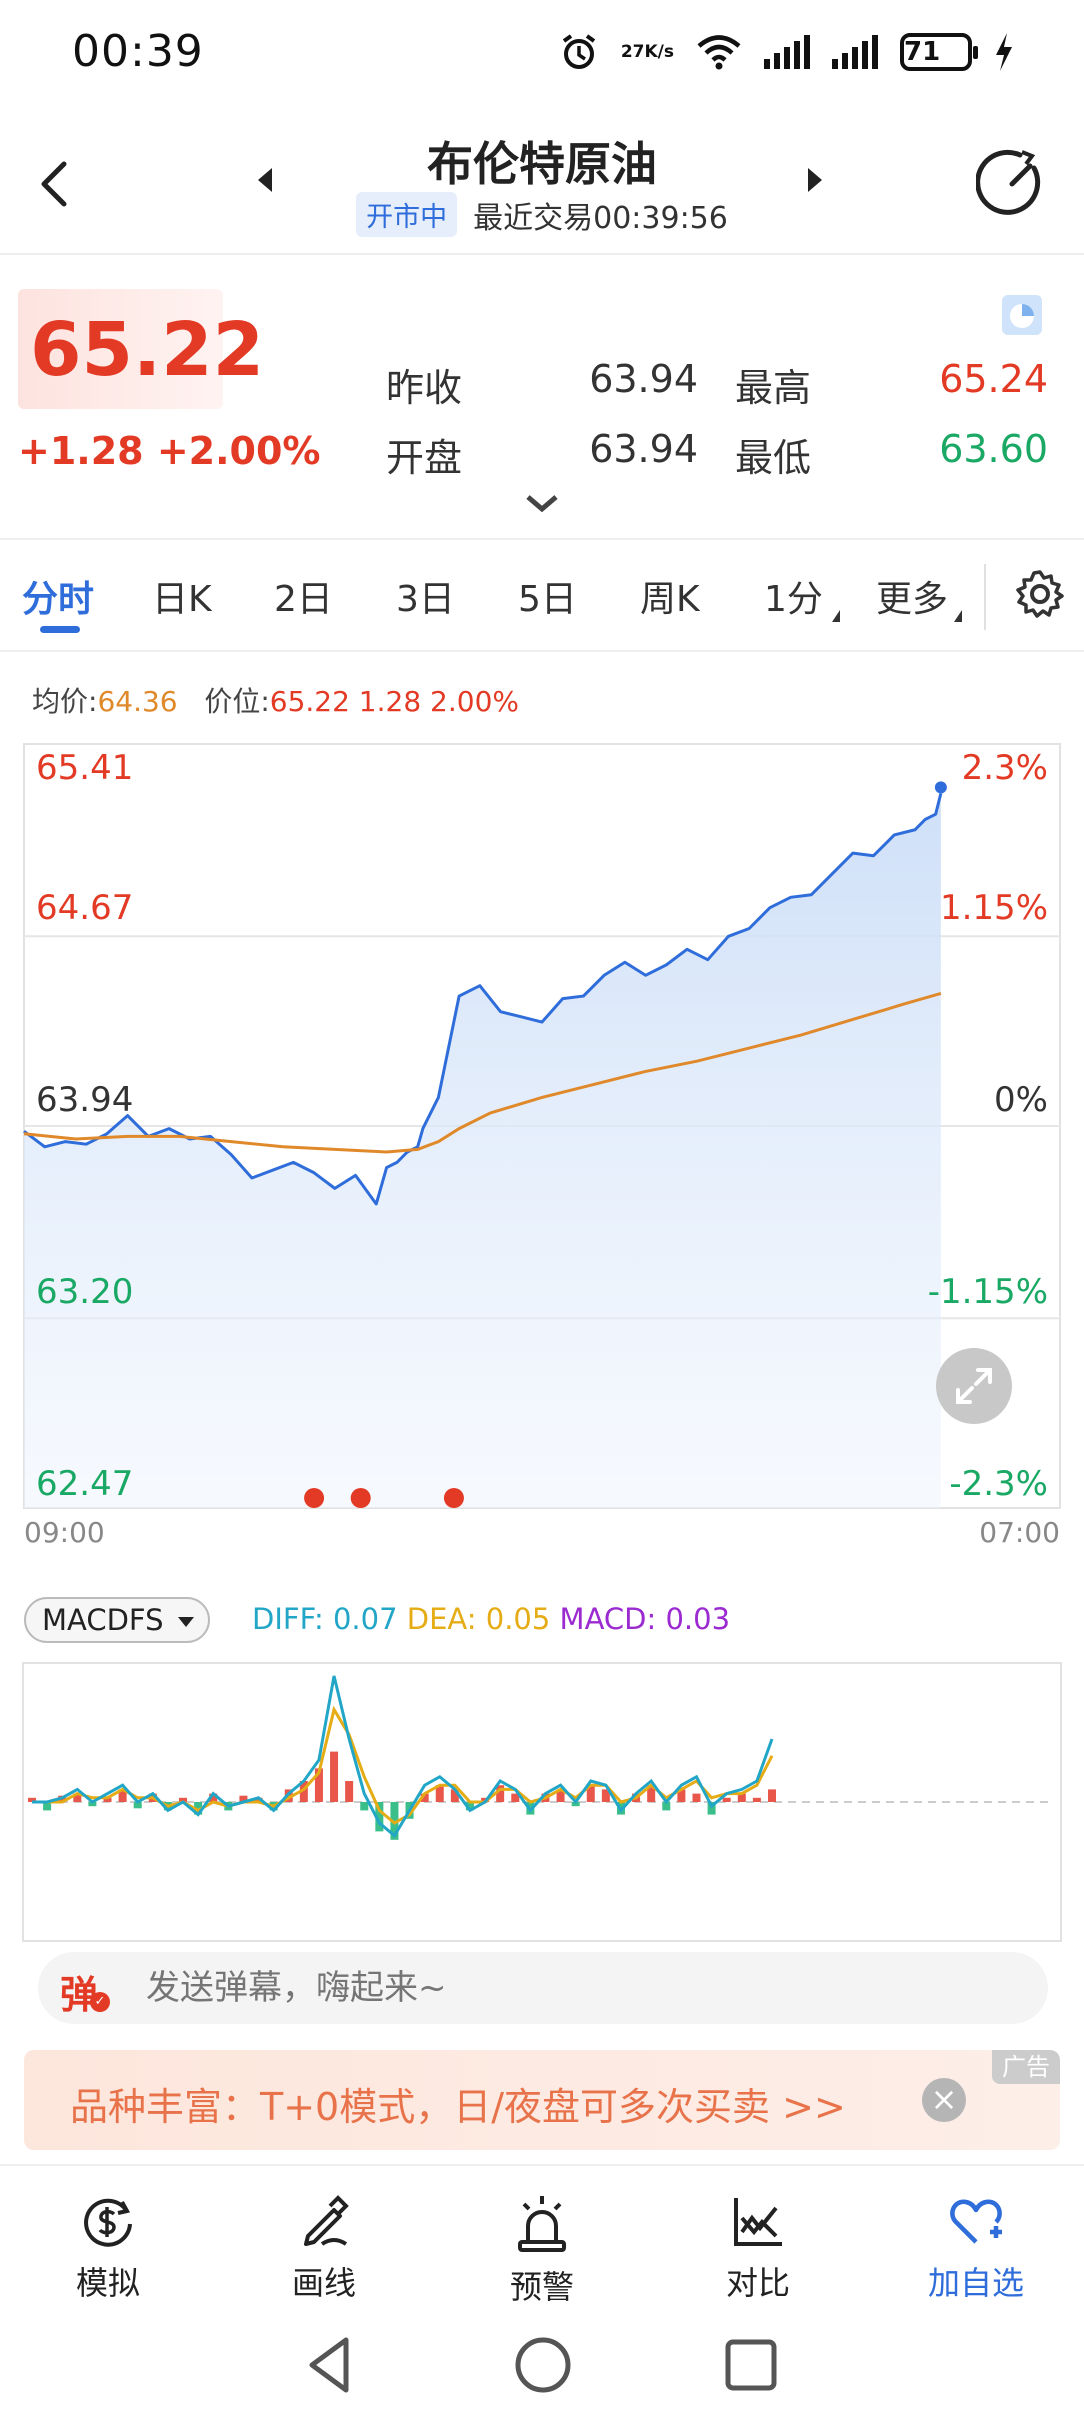  What do you see at coordinates (58, 181) in the screenshot?
I see `back-button` at bounding box center [58, 181].